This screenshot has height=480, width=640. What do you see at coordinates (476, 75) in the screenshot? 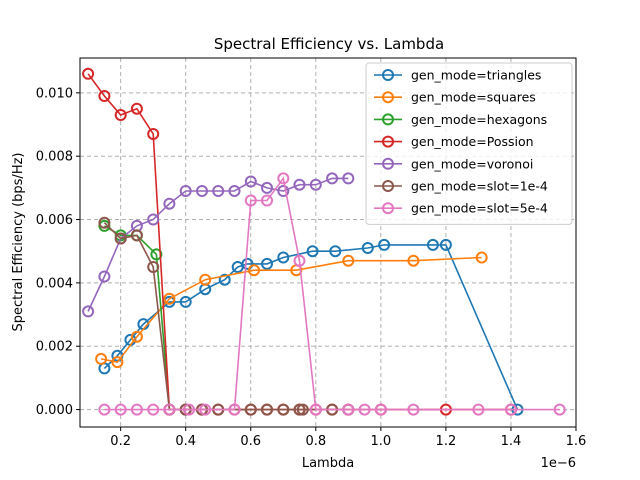
I see `legend-label: gen_mode=triangles` at bounding box center [476, 75].